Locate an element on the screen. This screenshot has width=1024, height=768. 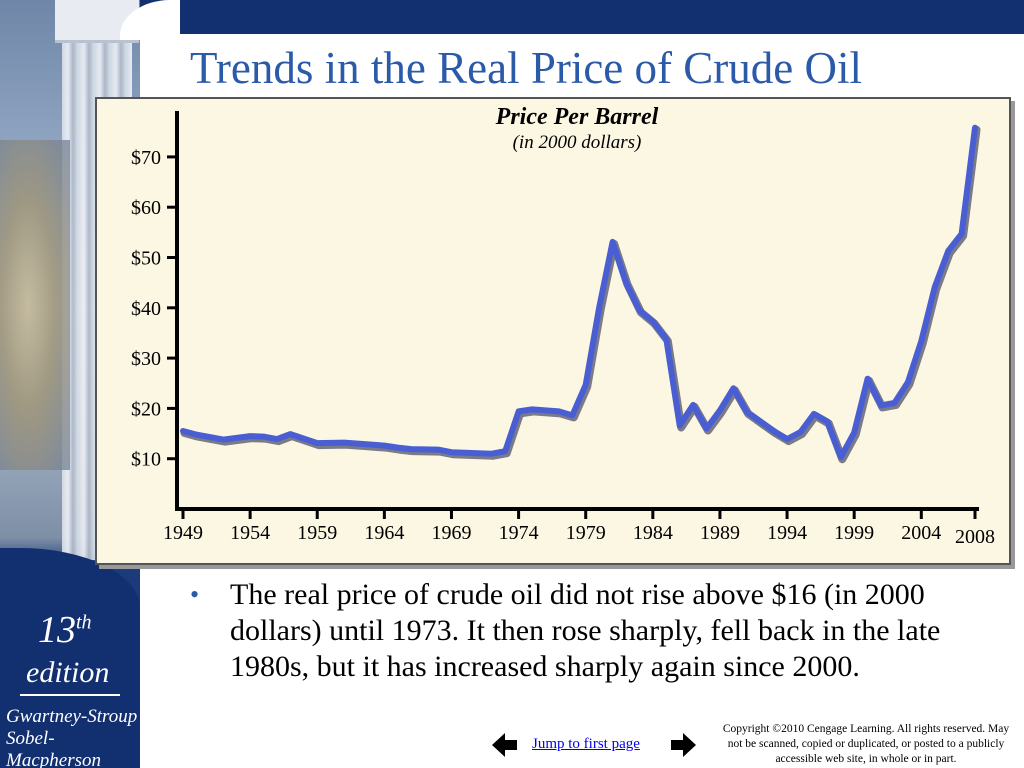
jump-to-first-page-link: Jump to first page is located at coordinates (586, 744).